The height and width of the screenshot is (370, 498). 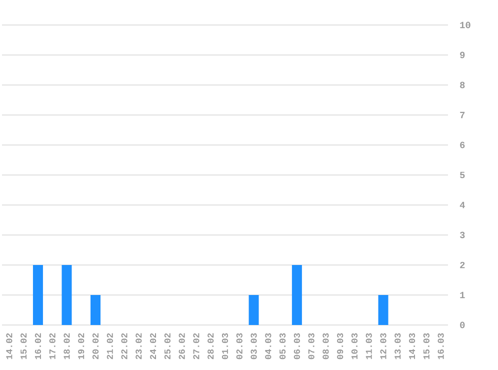 I want to click on y-tick-label: 3, so click(x=462, y=235).